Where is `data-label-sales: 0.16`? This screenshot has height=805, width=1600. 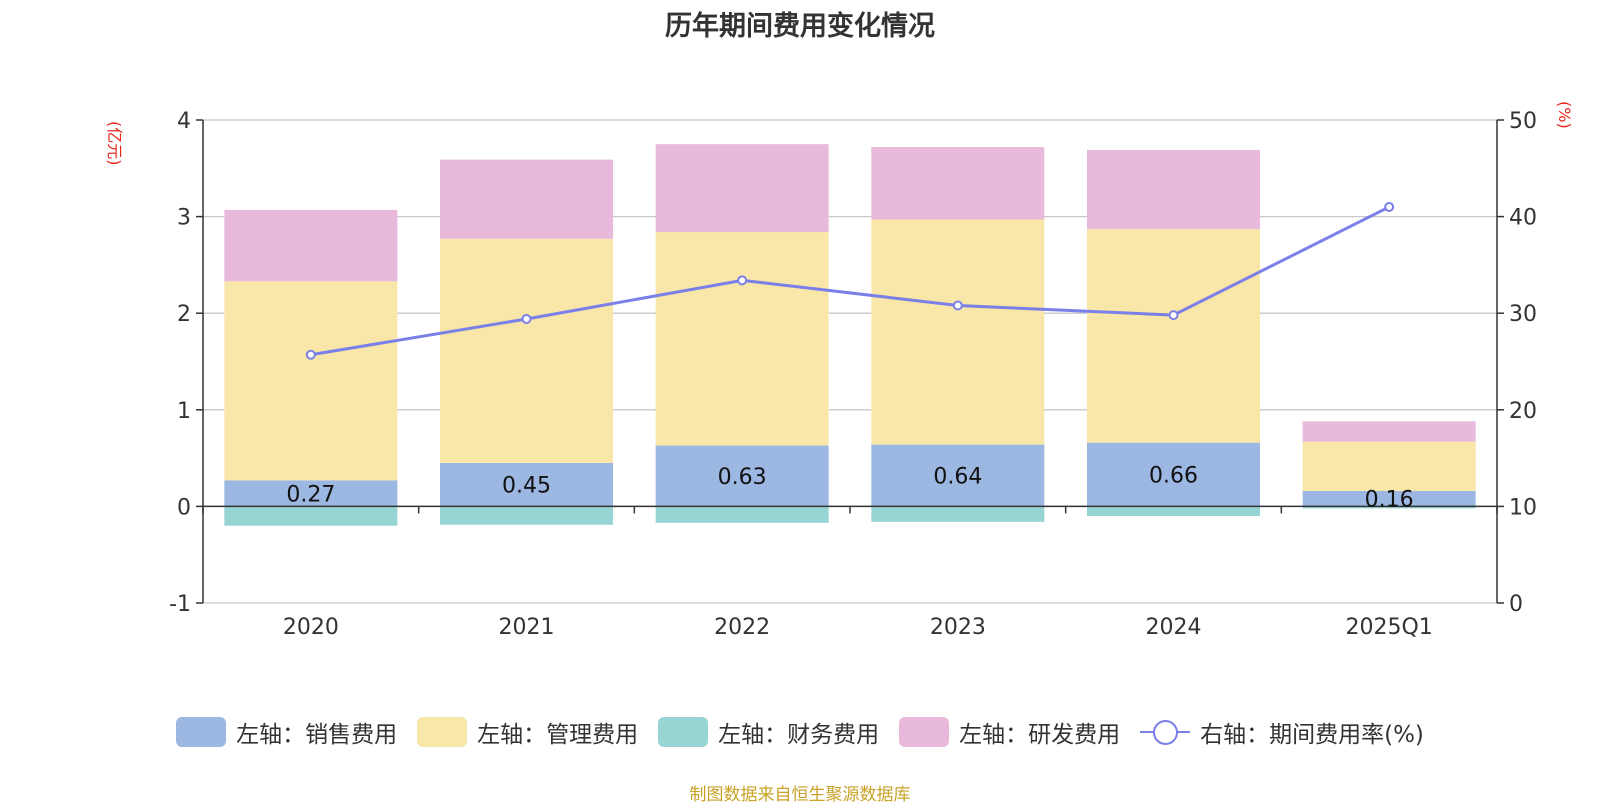 data-label-sales: 0.16 is located at coordinates (1389, 500).